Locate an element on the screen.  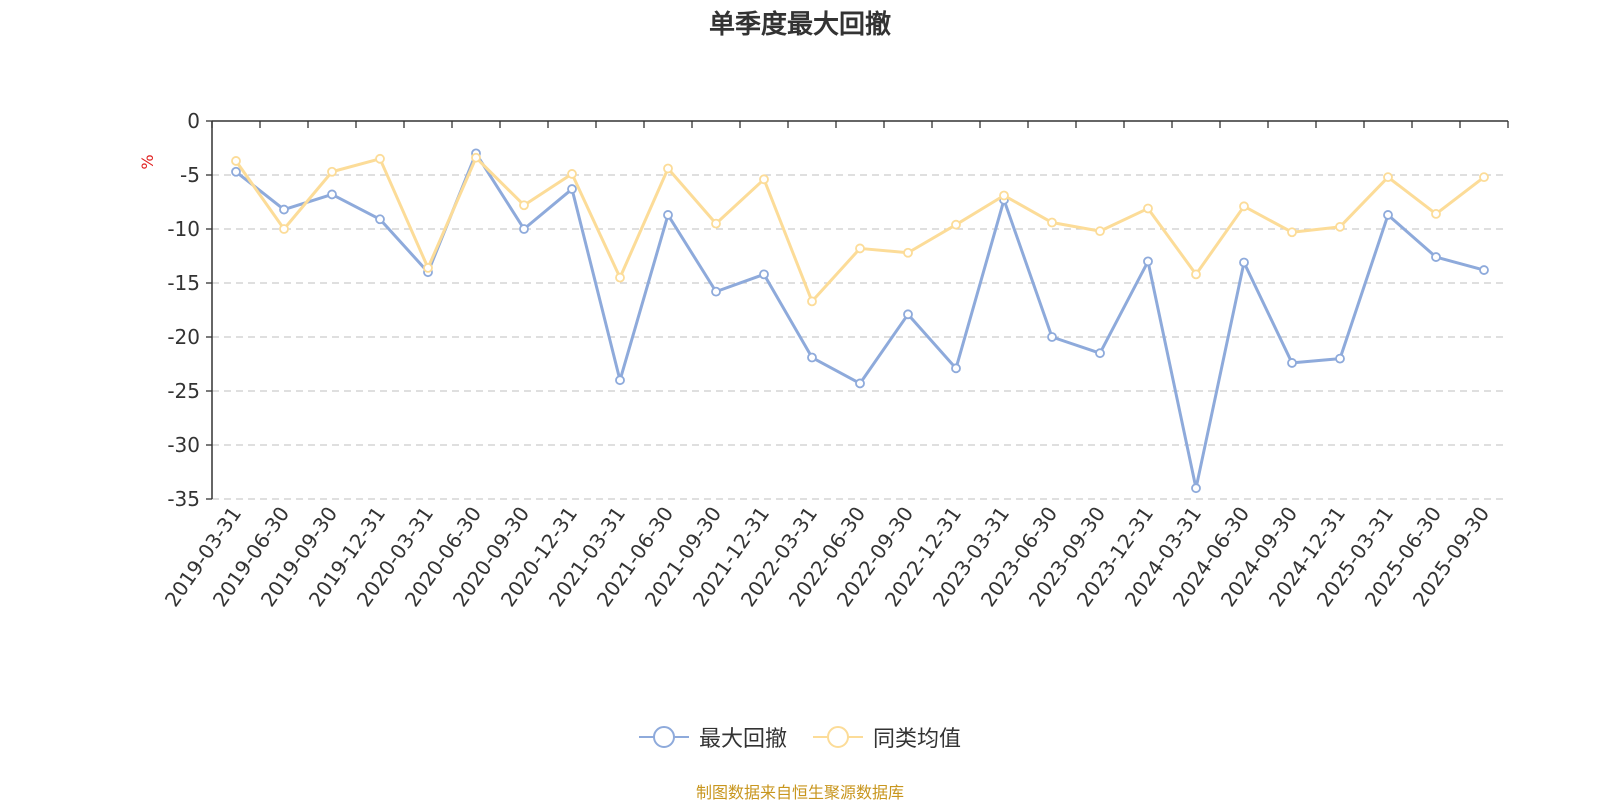
y-axis-unit-label: % is located at coordinates (147, 161).